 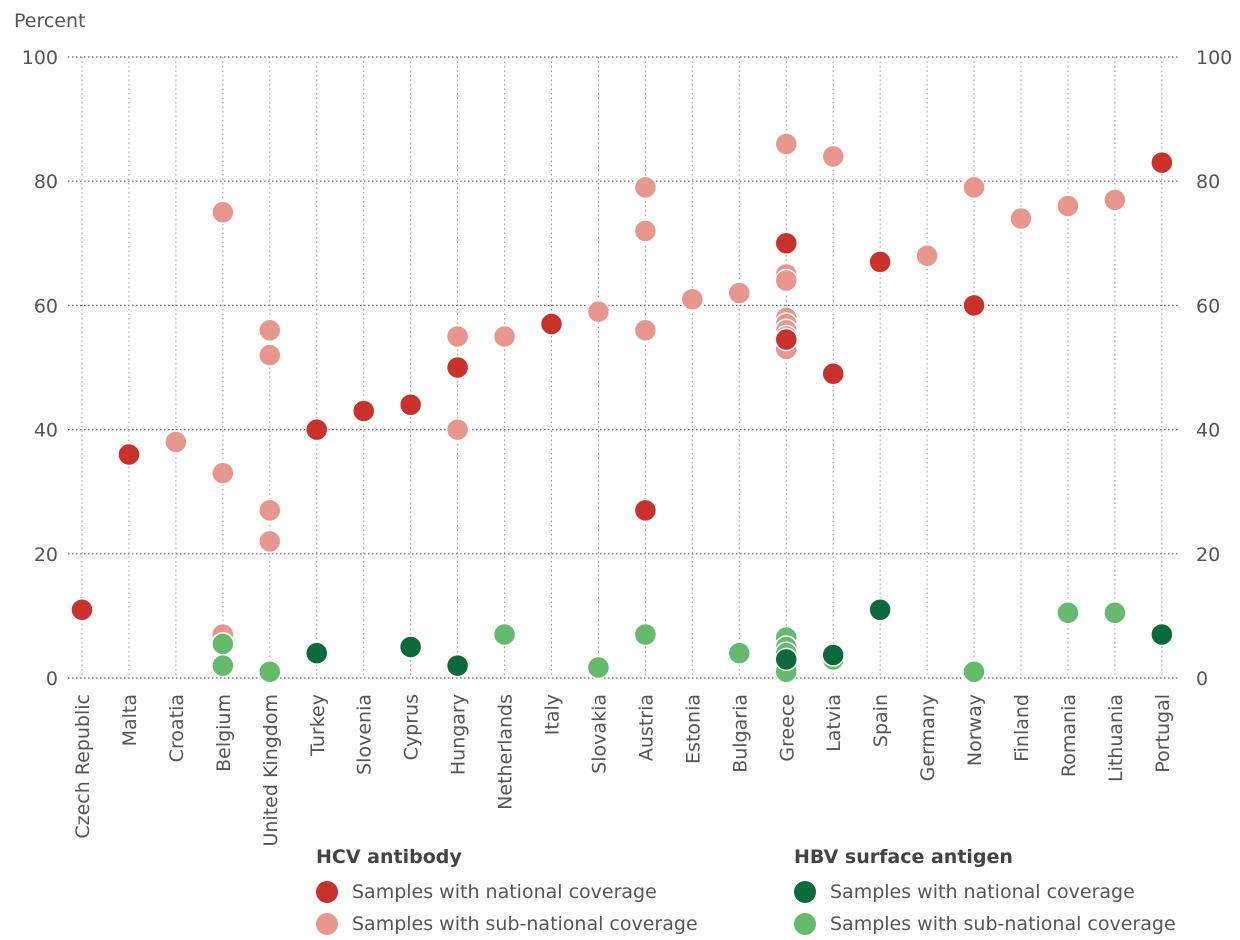 What do you see at coordinates (46, 555) in the screenshot?
I see `y-tick-left-20: 20` at bounding box center [46, 555].